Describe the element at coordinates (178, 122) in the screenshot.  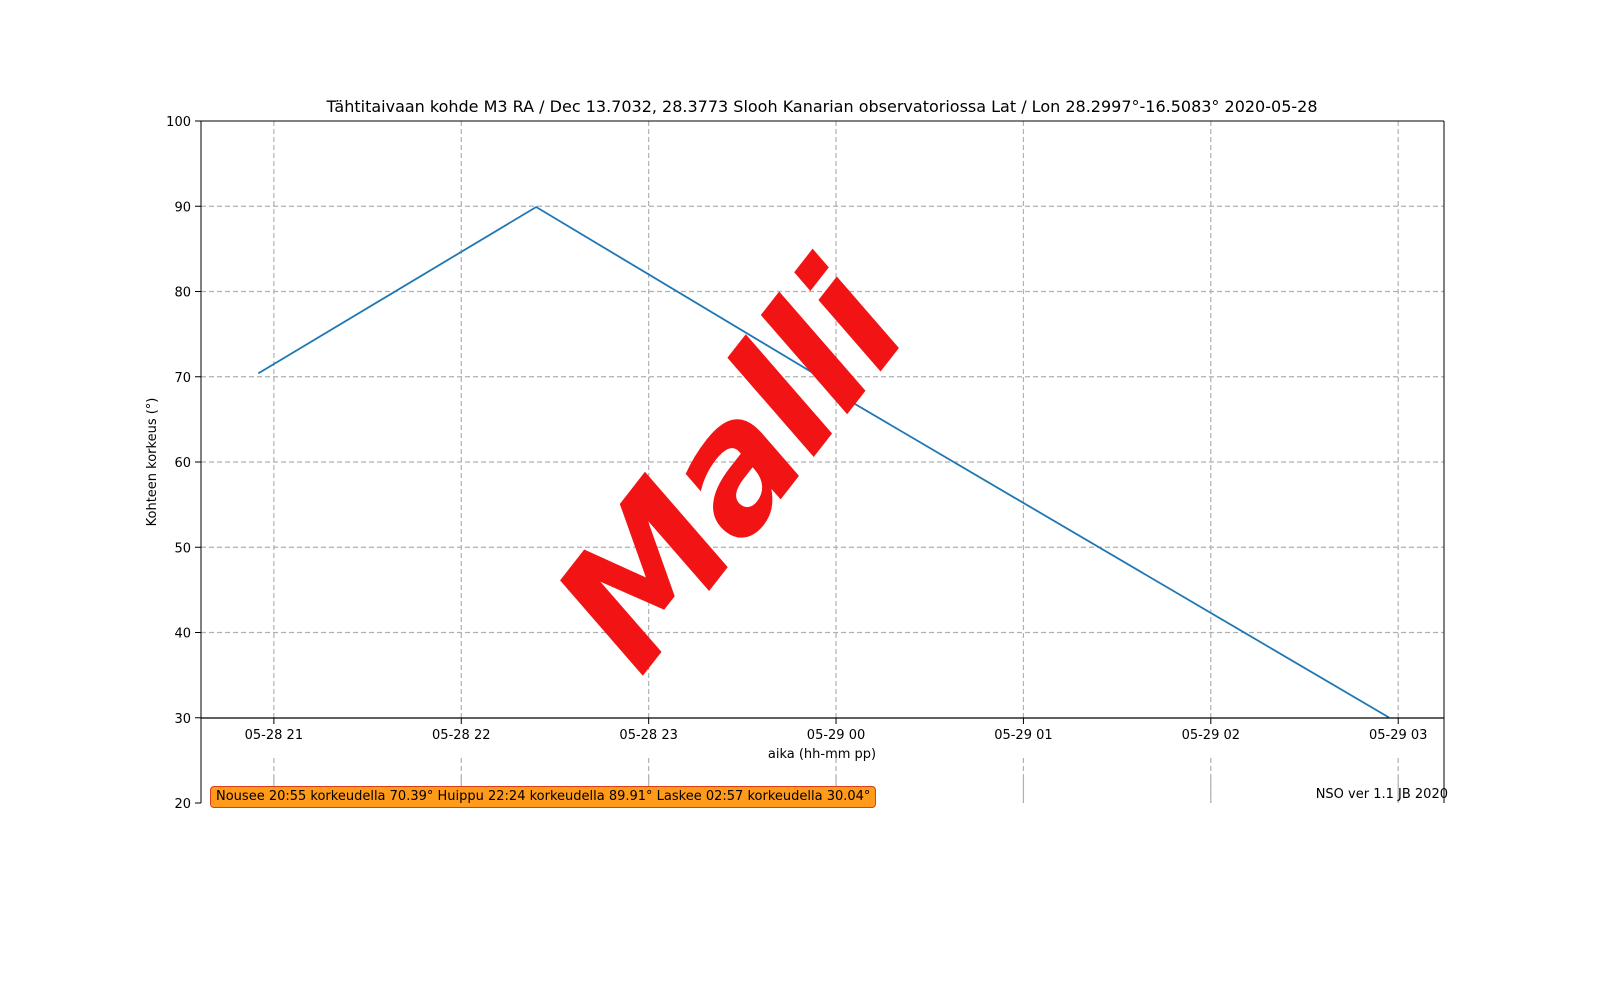
I see `y-tick-label: 100` at that location.